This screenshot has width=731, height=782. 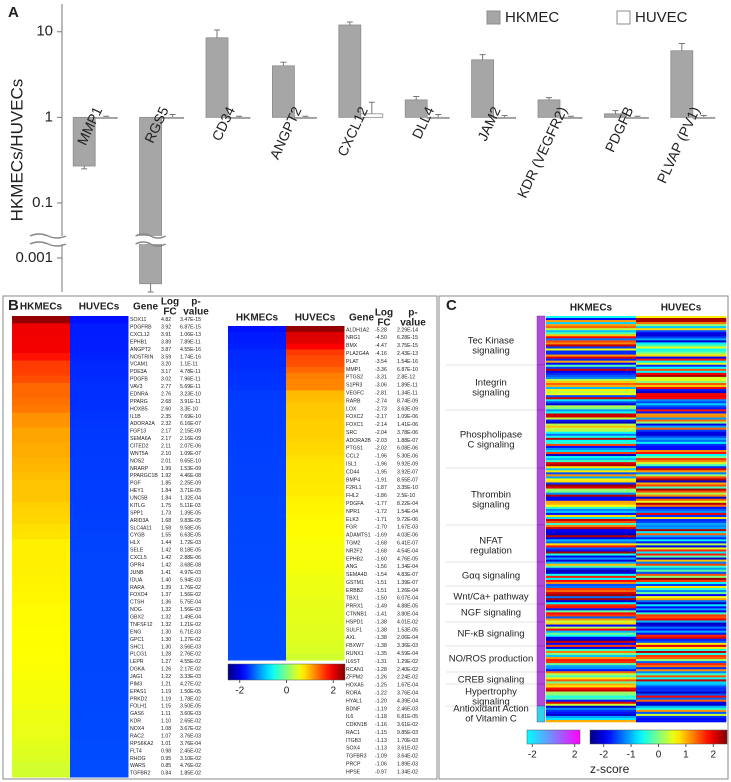 I want to click on p-value: 8.55E-07, so click(x=407, y=480).